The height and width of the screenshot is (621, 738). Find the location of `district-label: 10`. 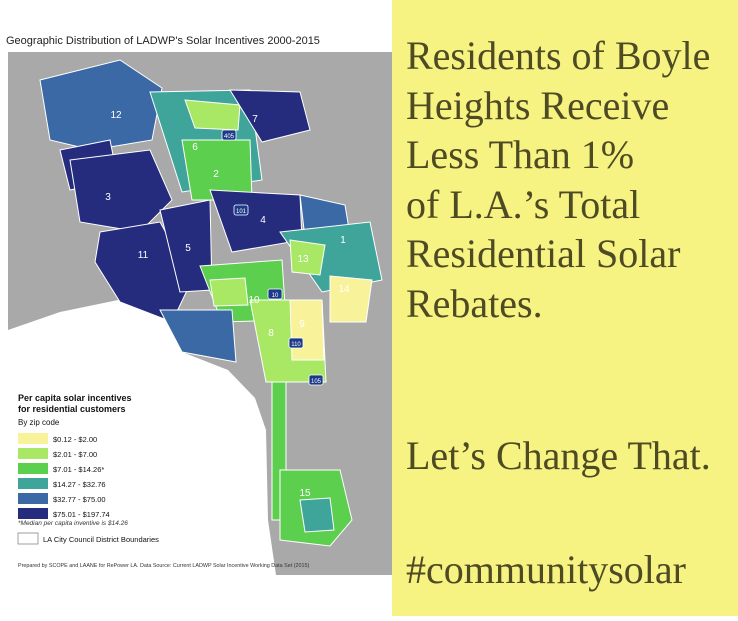

district-label: 10 is located at coordinates (254, 300).